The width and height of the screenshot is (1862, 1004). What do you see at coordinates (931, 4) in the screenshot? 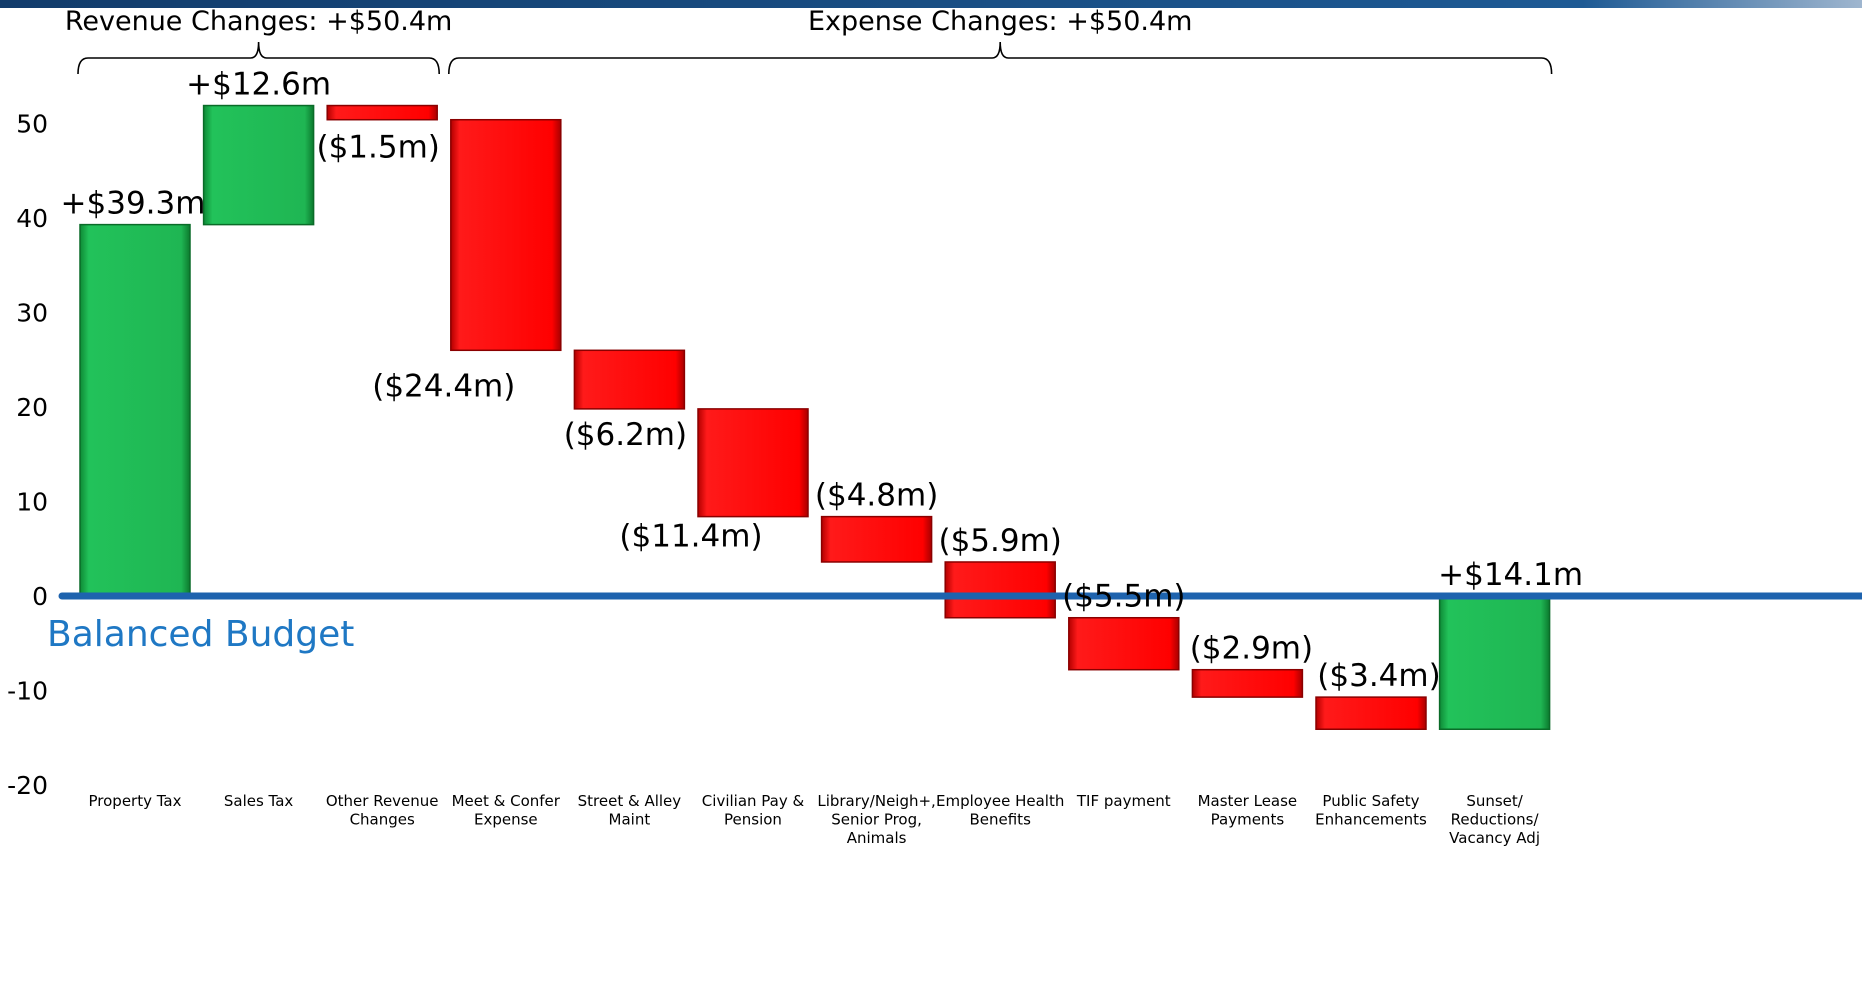
I see `header-band` at bounding box center [931, 4].